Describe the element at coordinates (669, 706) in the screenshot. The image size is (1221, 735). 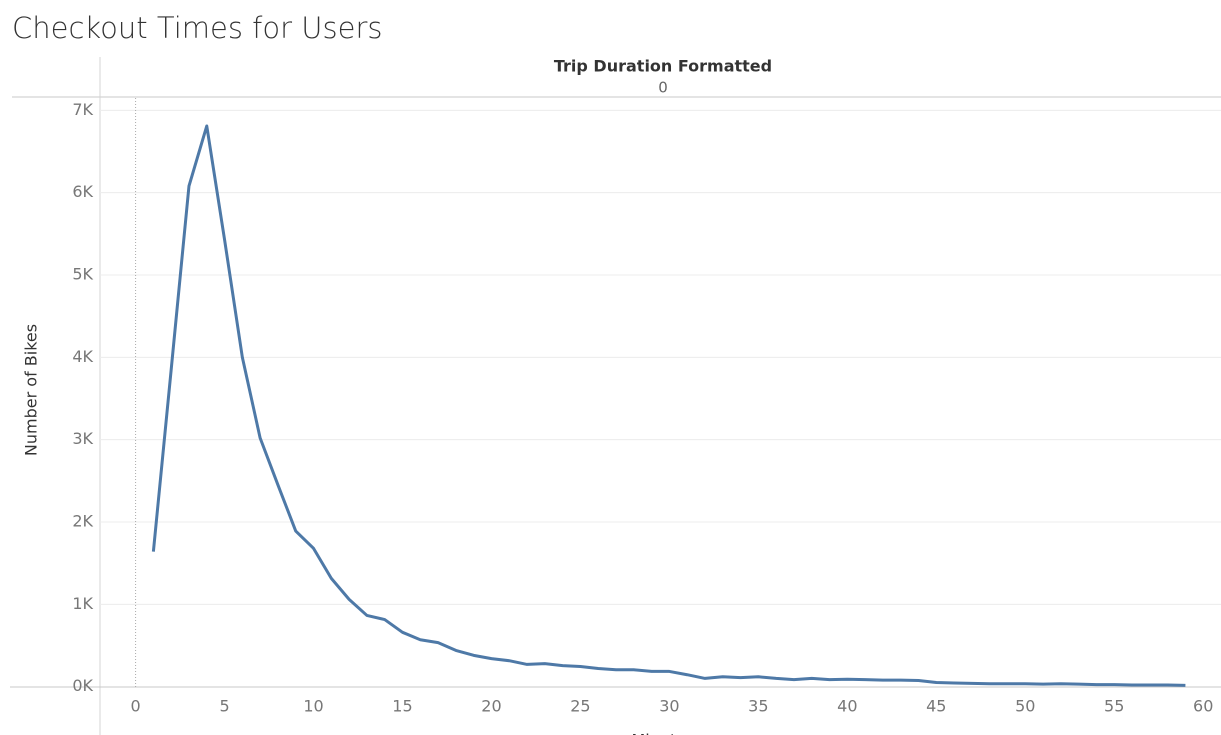
I see `x-tick-label: 30` at that location.